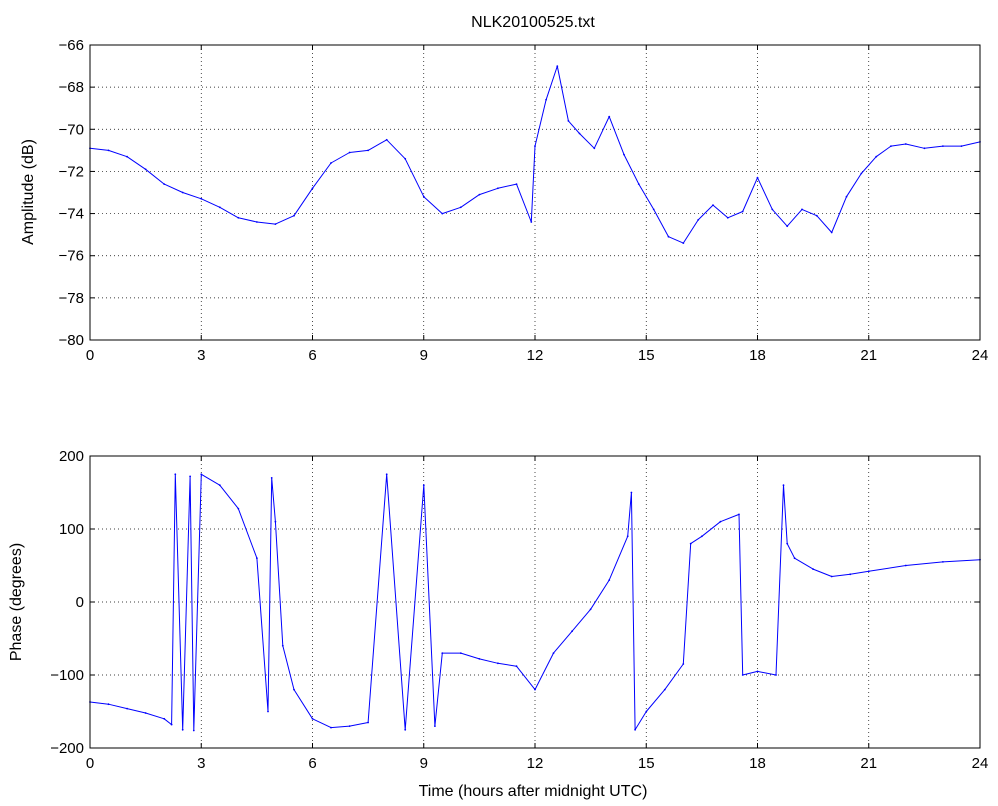 Image resolution: width=998 pixels, height=806 pixels. Describe the element at coordinates (80, 602) in the screenshot. I see `phase-y-tick-label: 0` at that location.